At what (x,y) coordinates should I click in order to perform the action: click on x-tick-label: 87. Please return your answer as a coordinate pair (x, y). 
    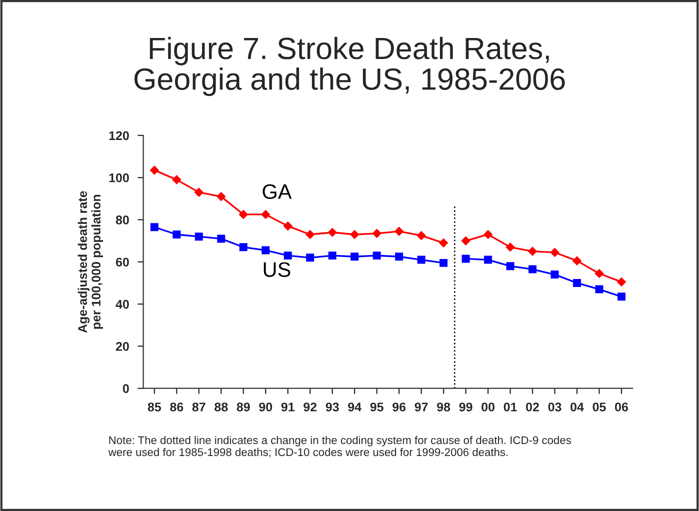
    Looking at the image, I should click on (199, 407).